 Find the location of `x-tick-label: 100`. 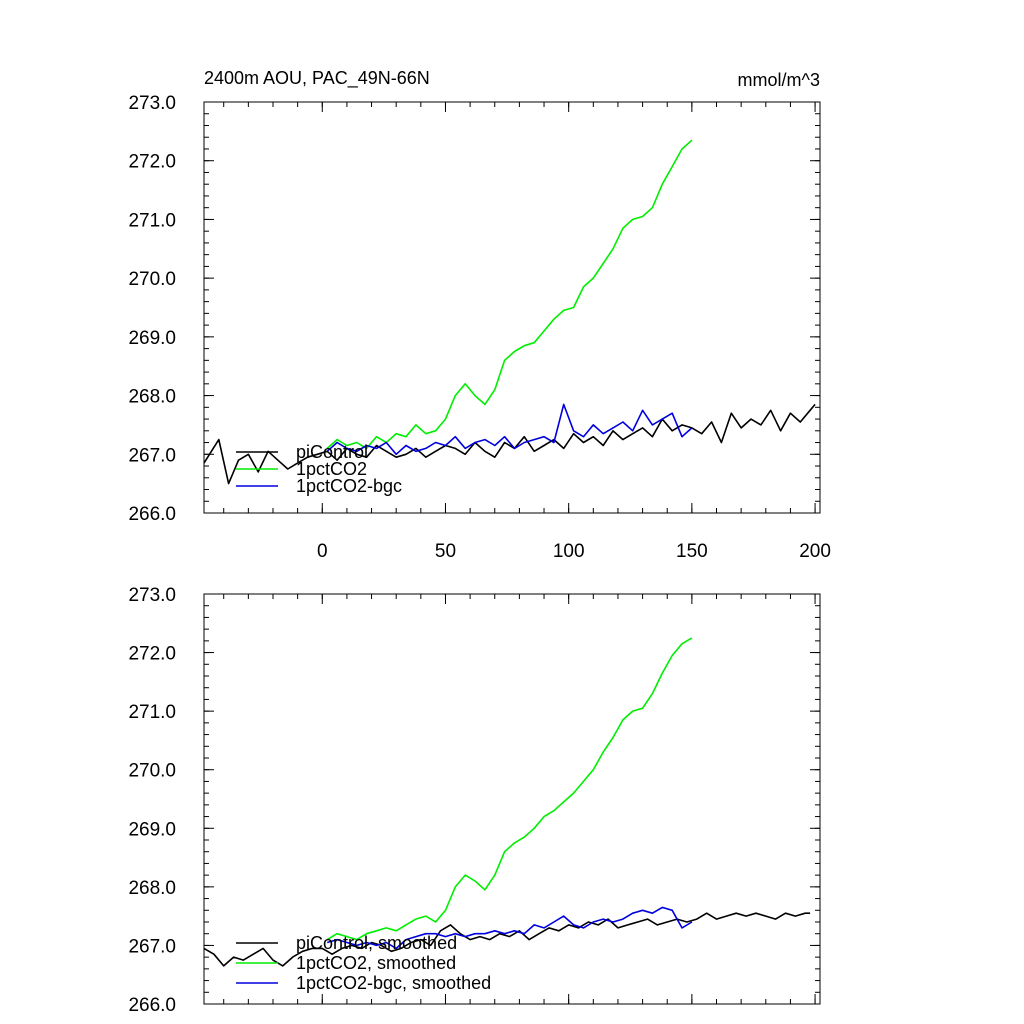

x-tick-label: 100 is located at coordinates (569, 551).